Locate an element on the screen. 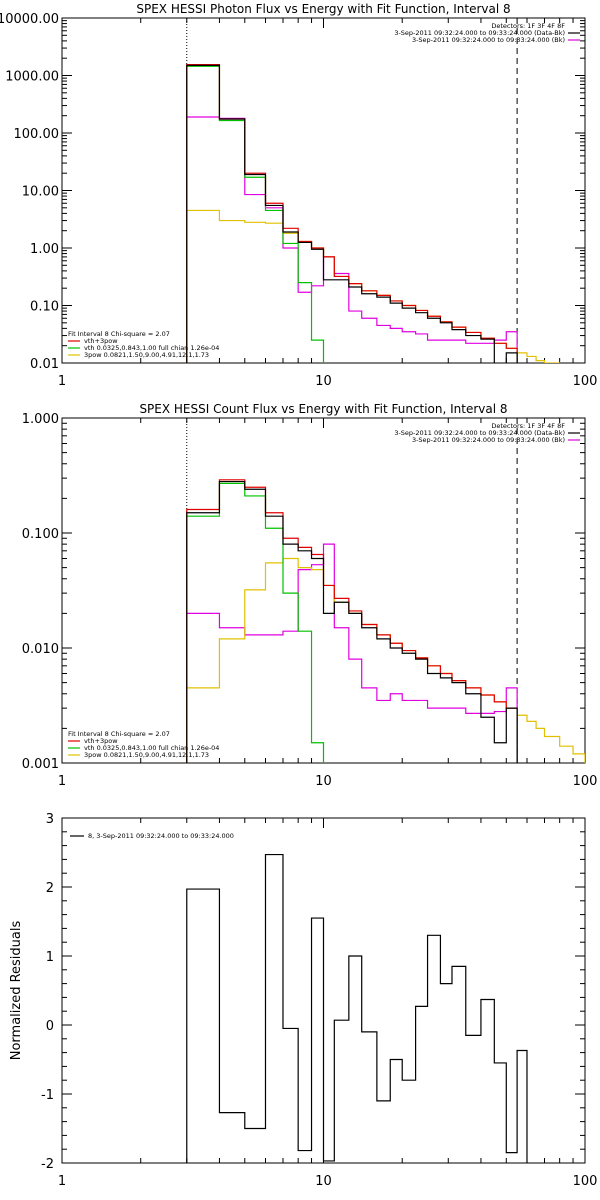 The width and height of the screenshot is (600, 1200). y-tick-label: 2 is located at coordinates (50, 888).